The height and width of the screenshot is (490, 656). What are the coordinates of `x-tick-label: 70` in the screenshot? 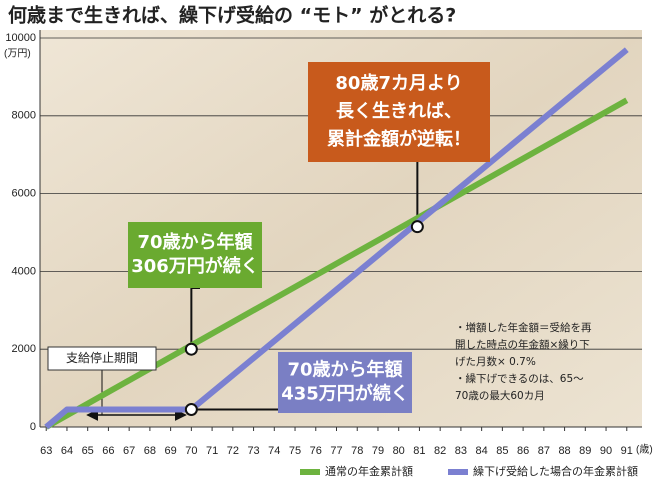 It's located at (191, 451).